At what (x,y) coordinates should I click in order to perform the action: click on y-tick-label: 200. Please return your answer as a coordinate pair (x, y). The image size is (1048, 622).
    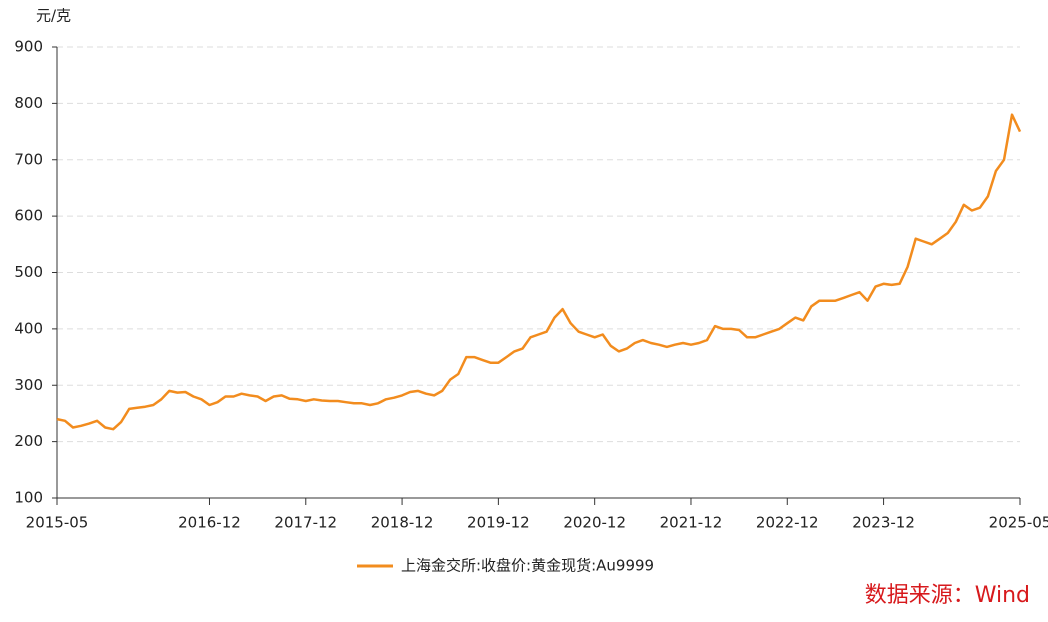
    Looking at the image, I should click on (28, 441).